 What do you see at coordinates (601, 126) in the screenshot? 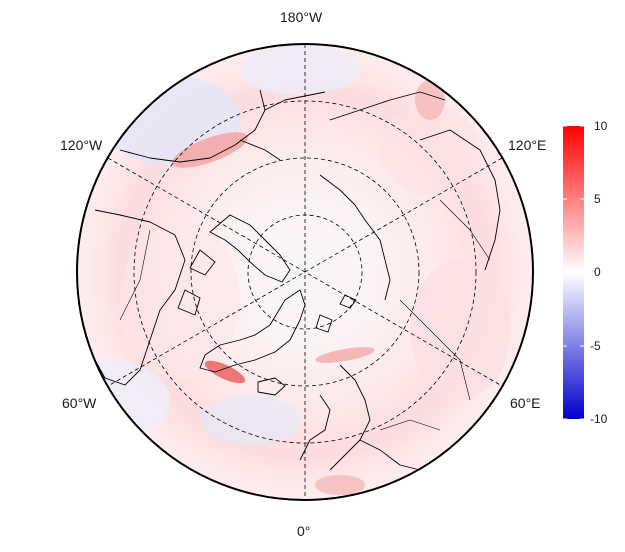
I see `colorbar-label-10: 10` at bounding box center [601, 126].